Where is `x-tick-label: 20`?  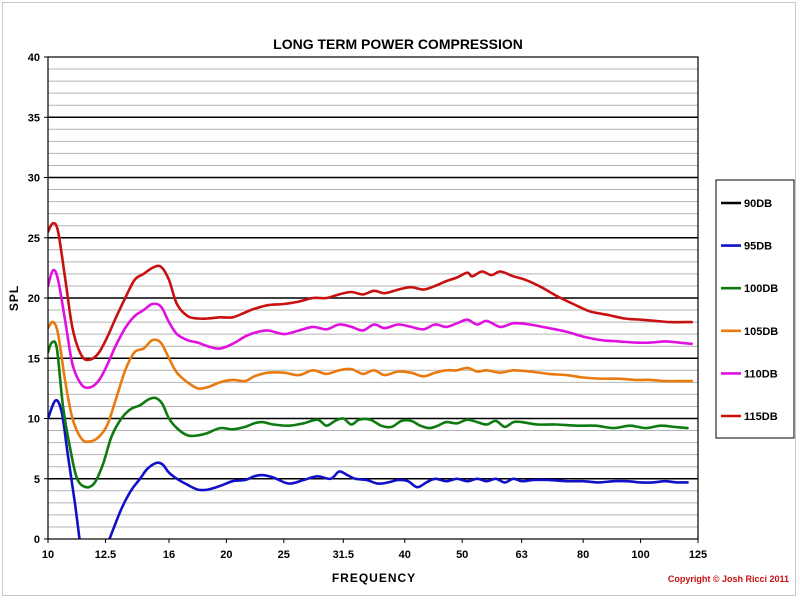 x-tick-label: 20 is located at coordinates (226, 555).